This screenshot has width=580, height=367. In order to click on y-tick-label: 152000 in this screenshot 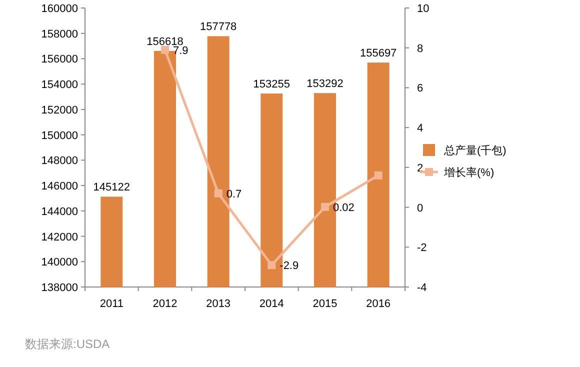, I will do `click(59, 110)`.